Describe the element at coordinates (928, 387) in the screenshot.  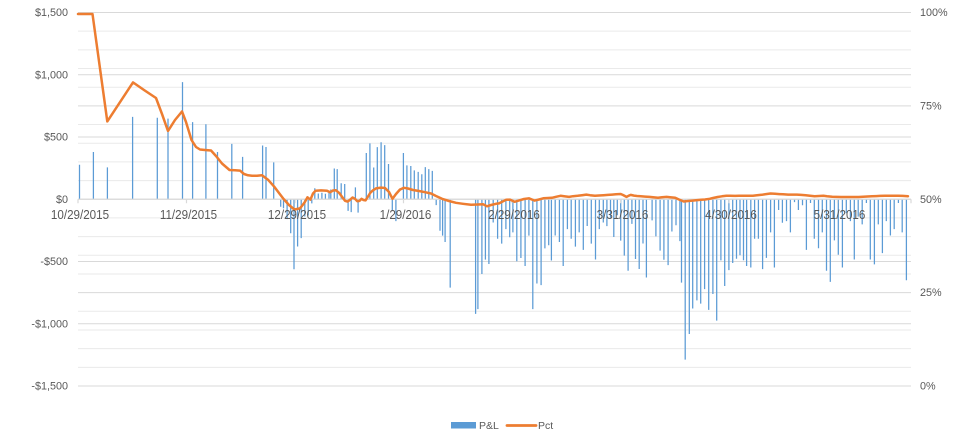
I see `svg-text: 0%` at that location.